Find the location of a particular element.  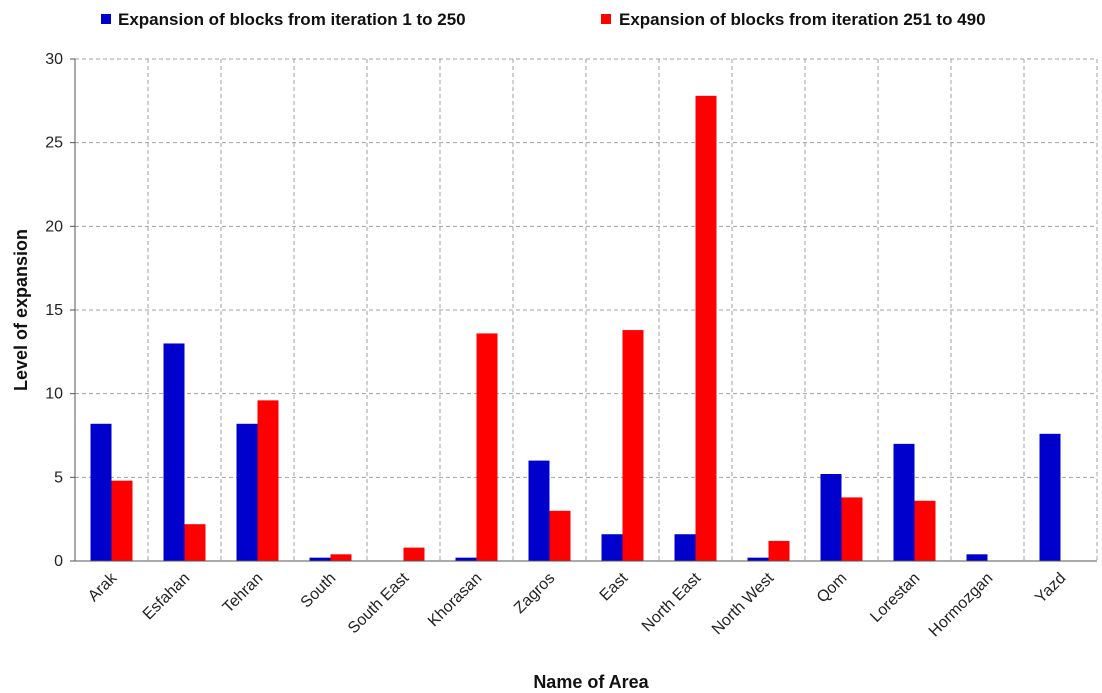

bar-series-1-east is located at coordinates (612, 547).